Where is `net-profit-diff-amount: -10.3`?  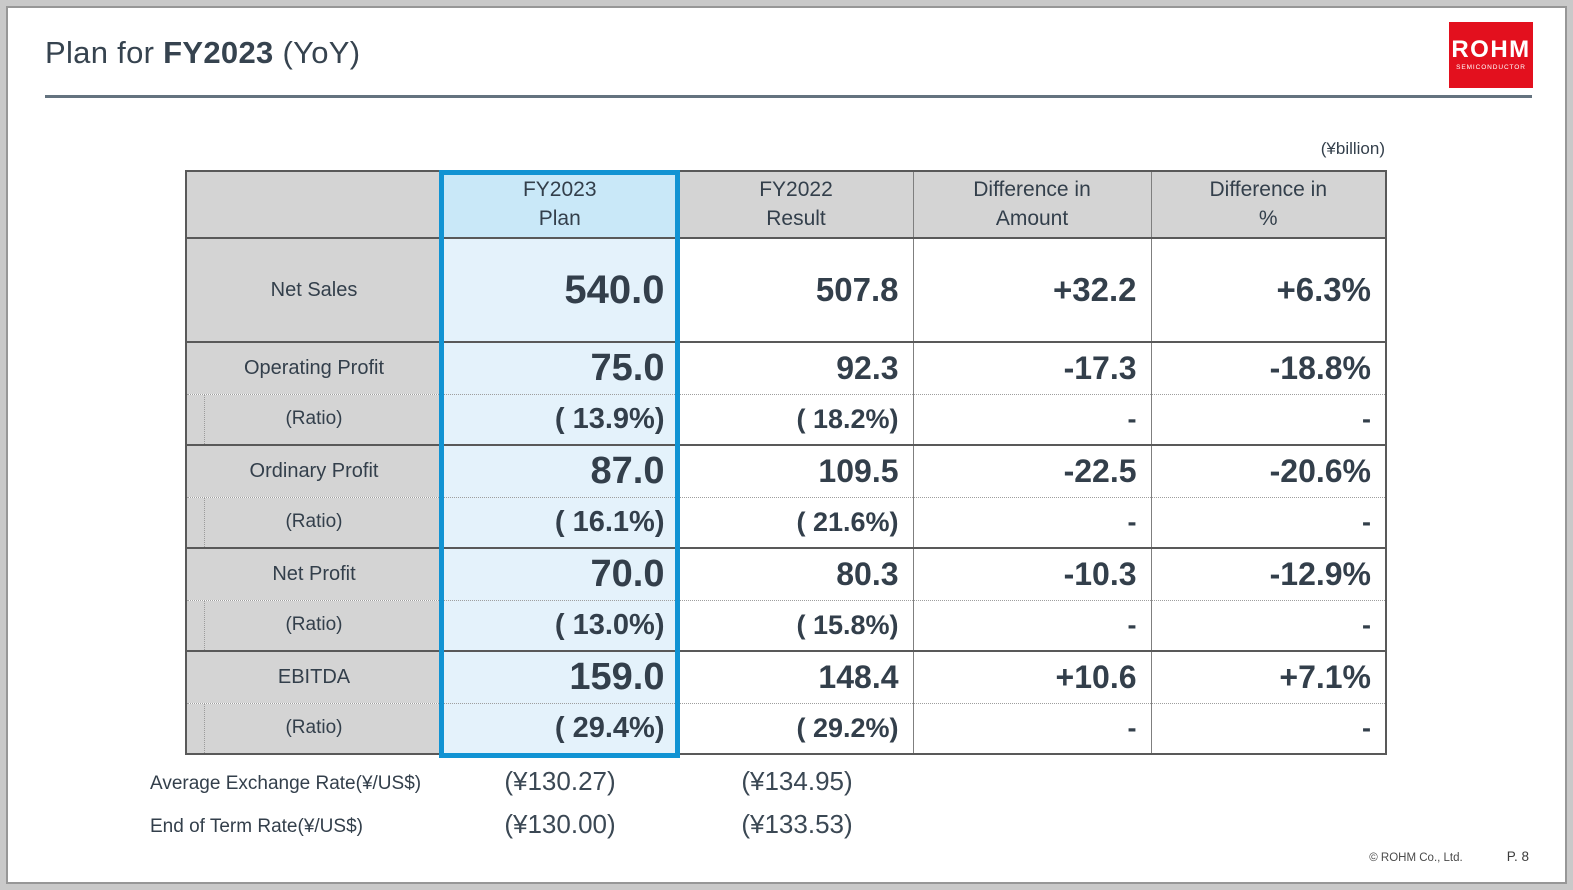
net-profit-diff-amount: -10.3 is located at coordinates (1031, 573).